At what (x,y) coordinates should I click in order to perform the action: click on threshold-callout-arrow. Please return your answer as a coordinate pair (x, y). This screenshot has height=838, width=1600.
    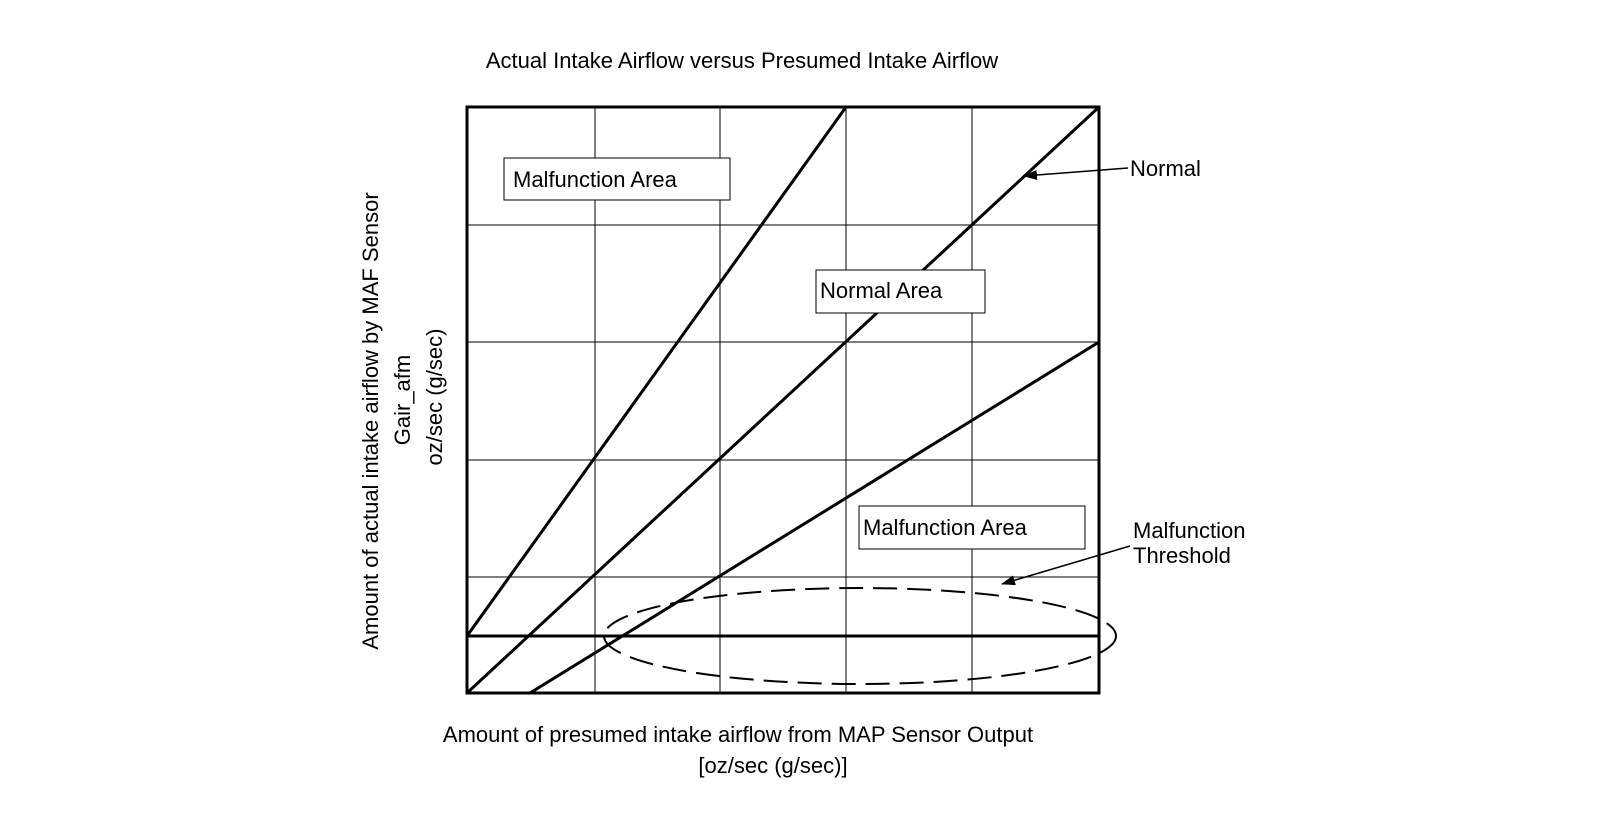
    Looking at the image, I should click on (1066, 565).